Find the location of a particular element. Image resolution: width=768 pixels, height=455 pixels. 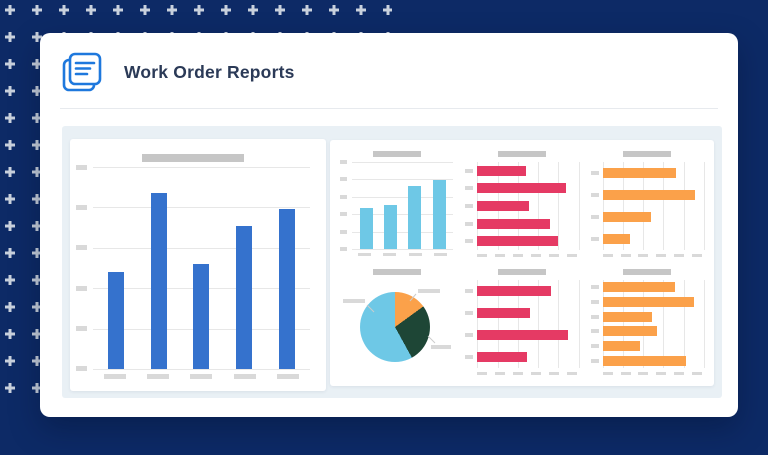

pie-area is located at coordinates (396, 329).